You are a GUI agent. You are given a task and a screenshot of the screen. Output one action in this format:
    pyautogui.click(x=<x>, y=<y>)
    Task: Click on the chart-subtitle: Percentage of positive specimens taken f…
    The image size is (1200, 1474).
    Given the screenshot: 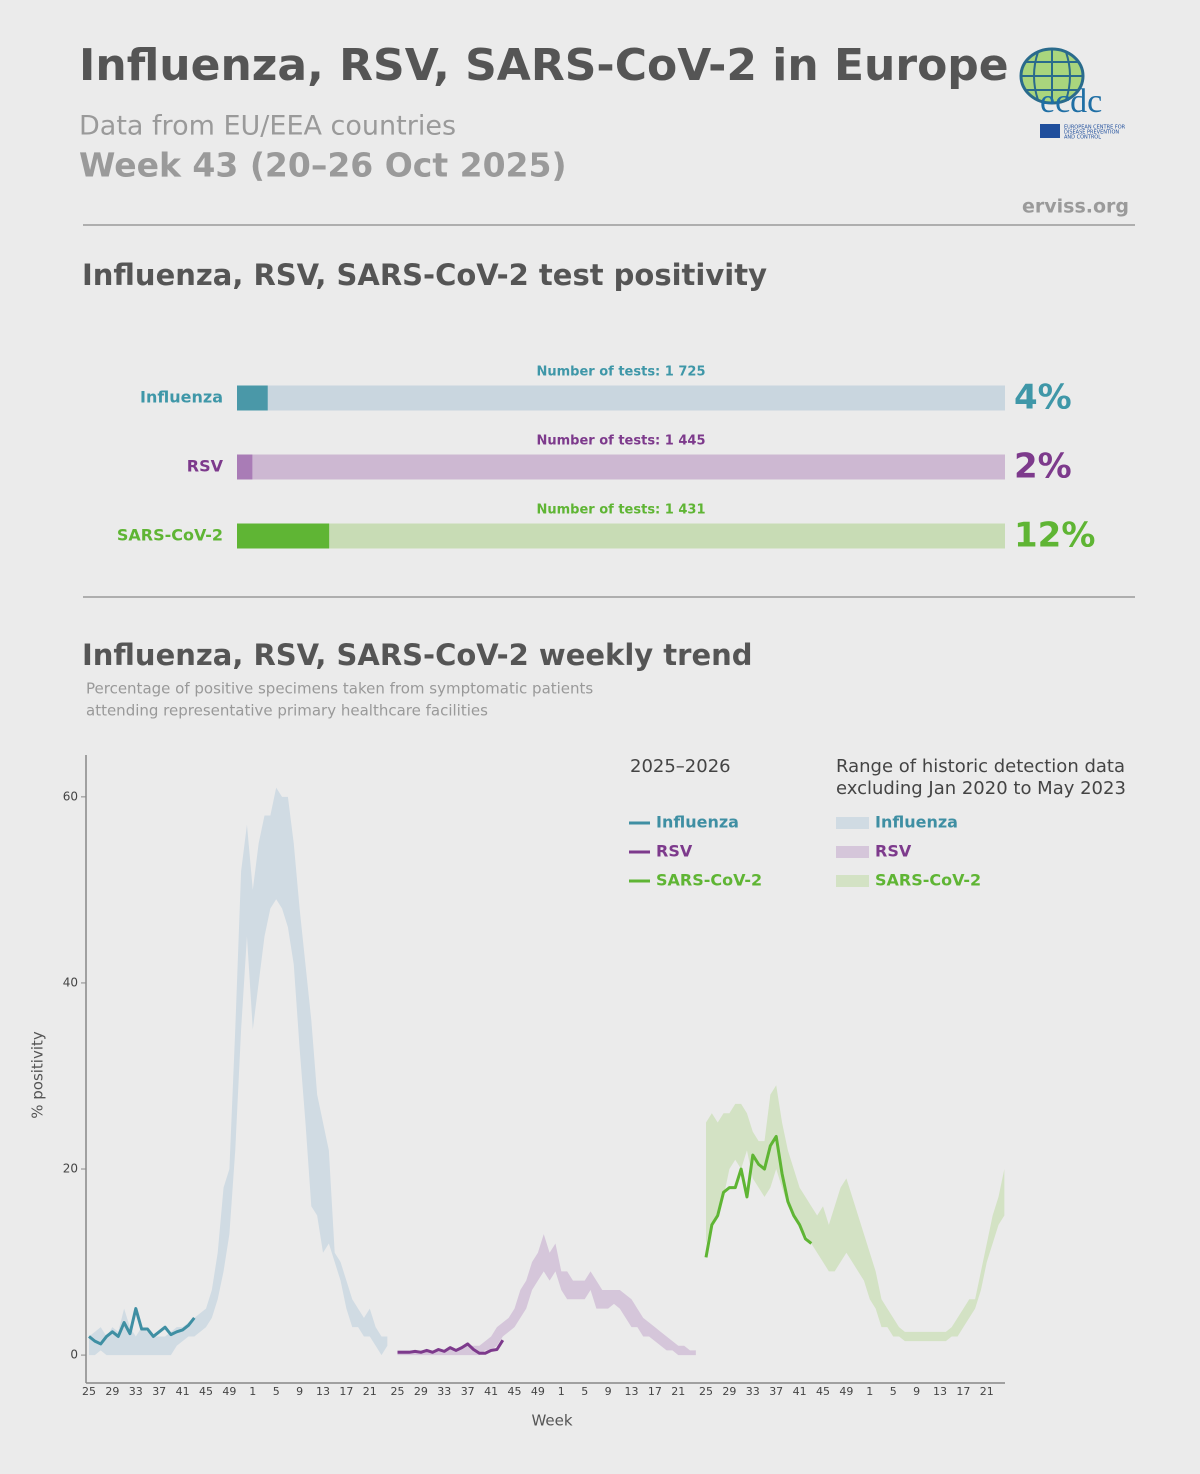 What is the action you would take?
    pyautogui.click(x=339, y=689)
    